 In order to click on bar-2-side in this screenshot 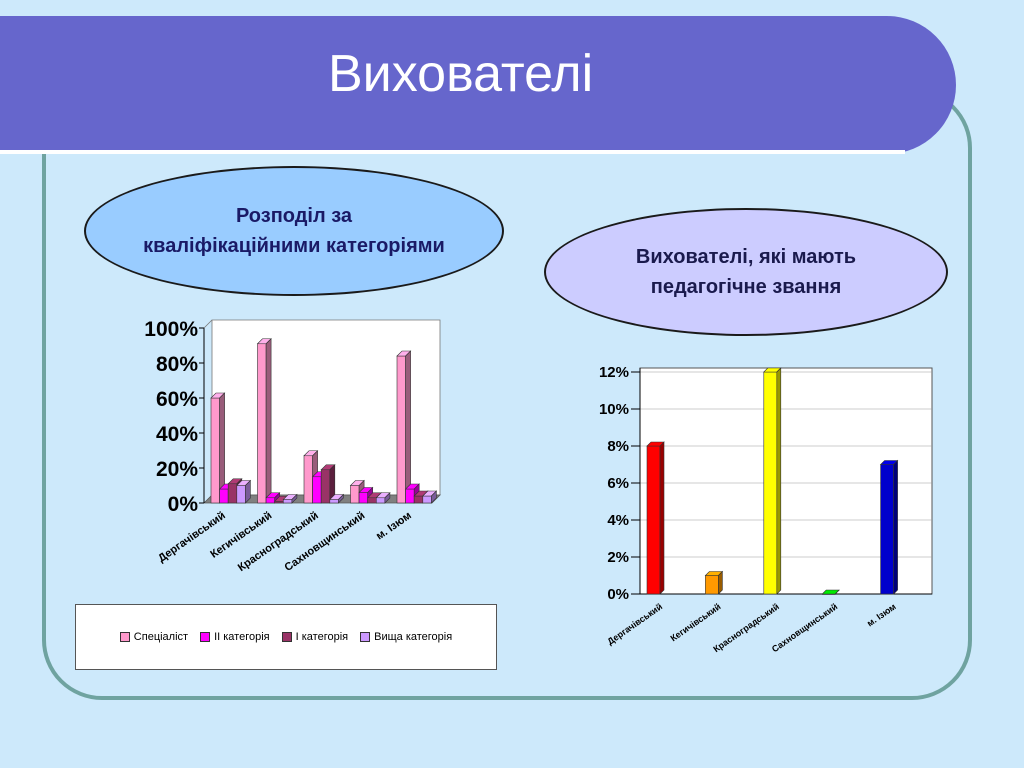, I will do `click(779, 481)`.